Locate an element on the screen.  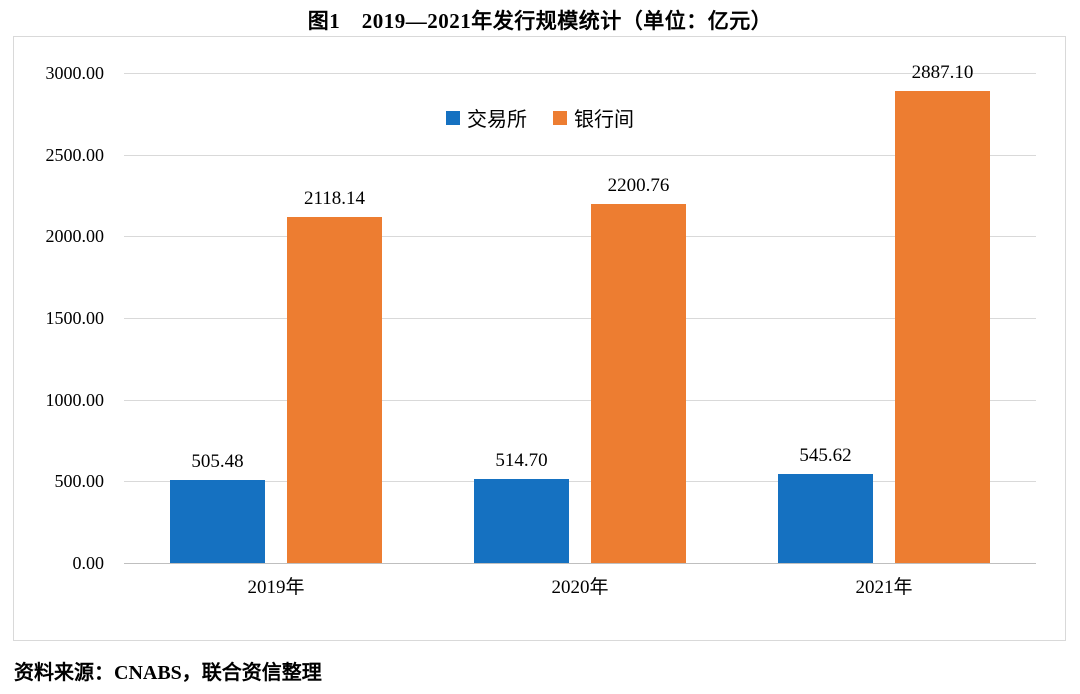
bar-exchange-2019年 is located at coordinates (217, 521).